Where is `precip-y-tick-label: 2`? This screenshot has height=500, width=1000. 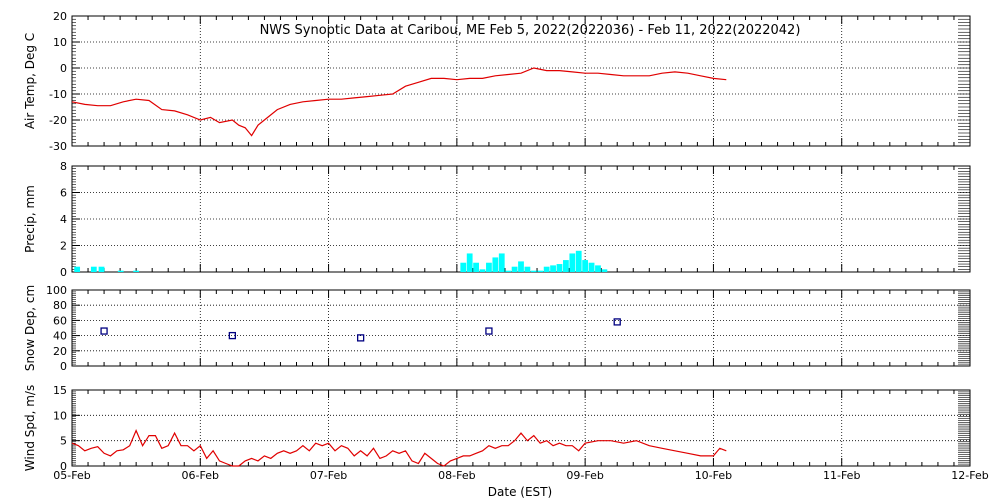
precip-y-tick-label: 2 is located at coordinates (63, 246).